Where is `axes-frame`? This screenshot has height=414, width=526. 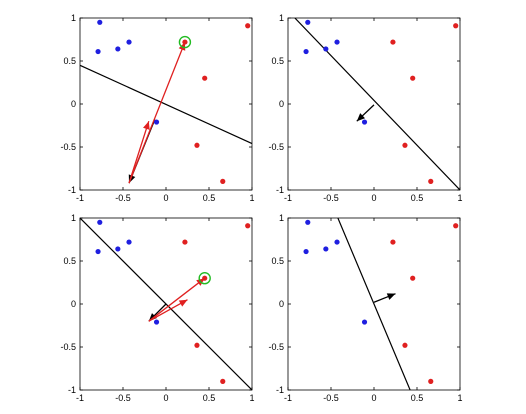 axes-frame is located at coordinates (374, 104).